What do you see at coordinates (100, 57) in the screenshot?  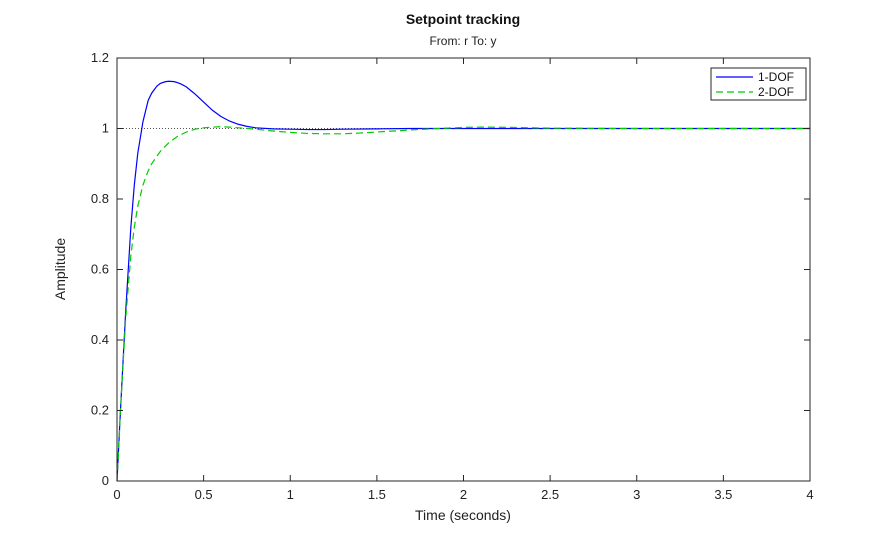 I see `y-tick-label: 1.2` at bounding box center [100, 57].